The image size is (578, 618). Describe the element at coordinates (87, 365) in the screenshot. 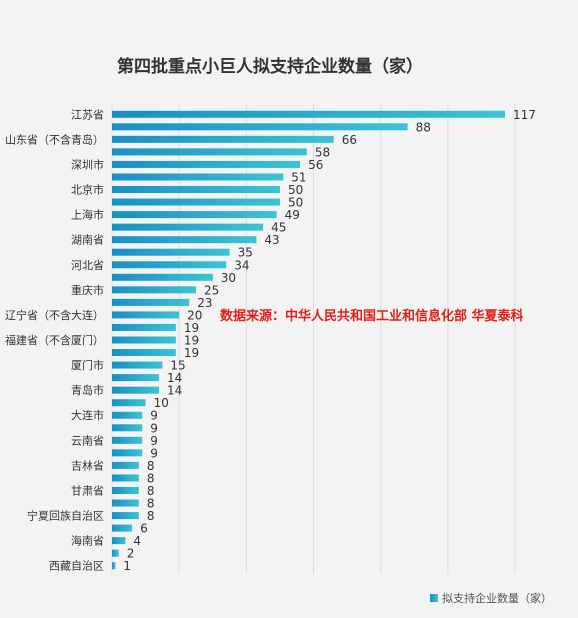

I see `category-label: 厦门市` at that location.